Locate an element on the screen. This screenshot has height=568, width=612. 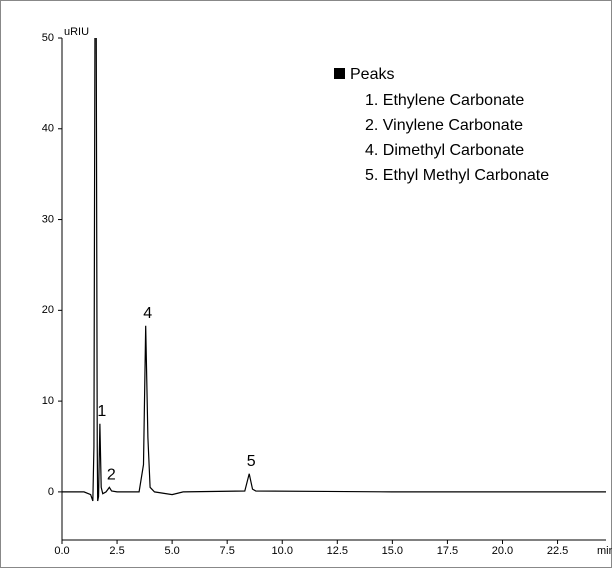
x-tick-label: 0.0 is located at coordinates (61, 551).